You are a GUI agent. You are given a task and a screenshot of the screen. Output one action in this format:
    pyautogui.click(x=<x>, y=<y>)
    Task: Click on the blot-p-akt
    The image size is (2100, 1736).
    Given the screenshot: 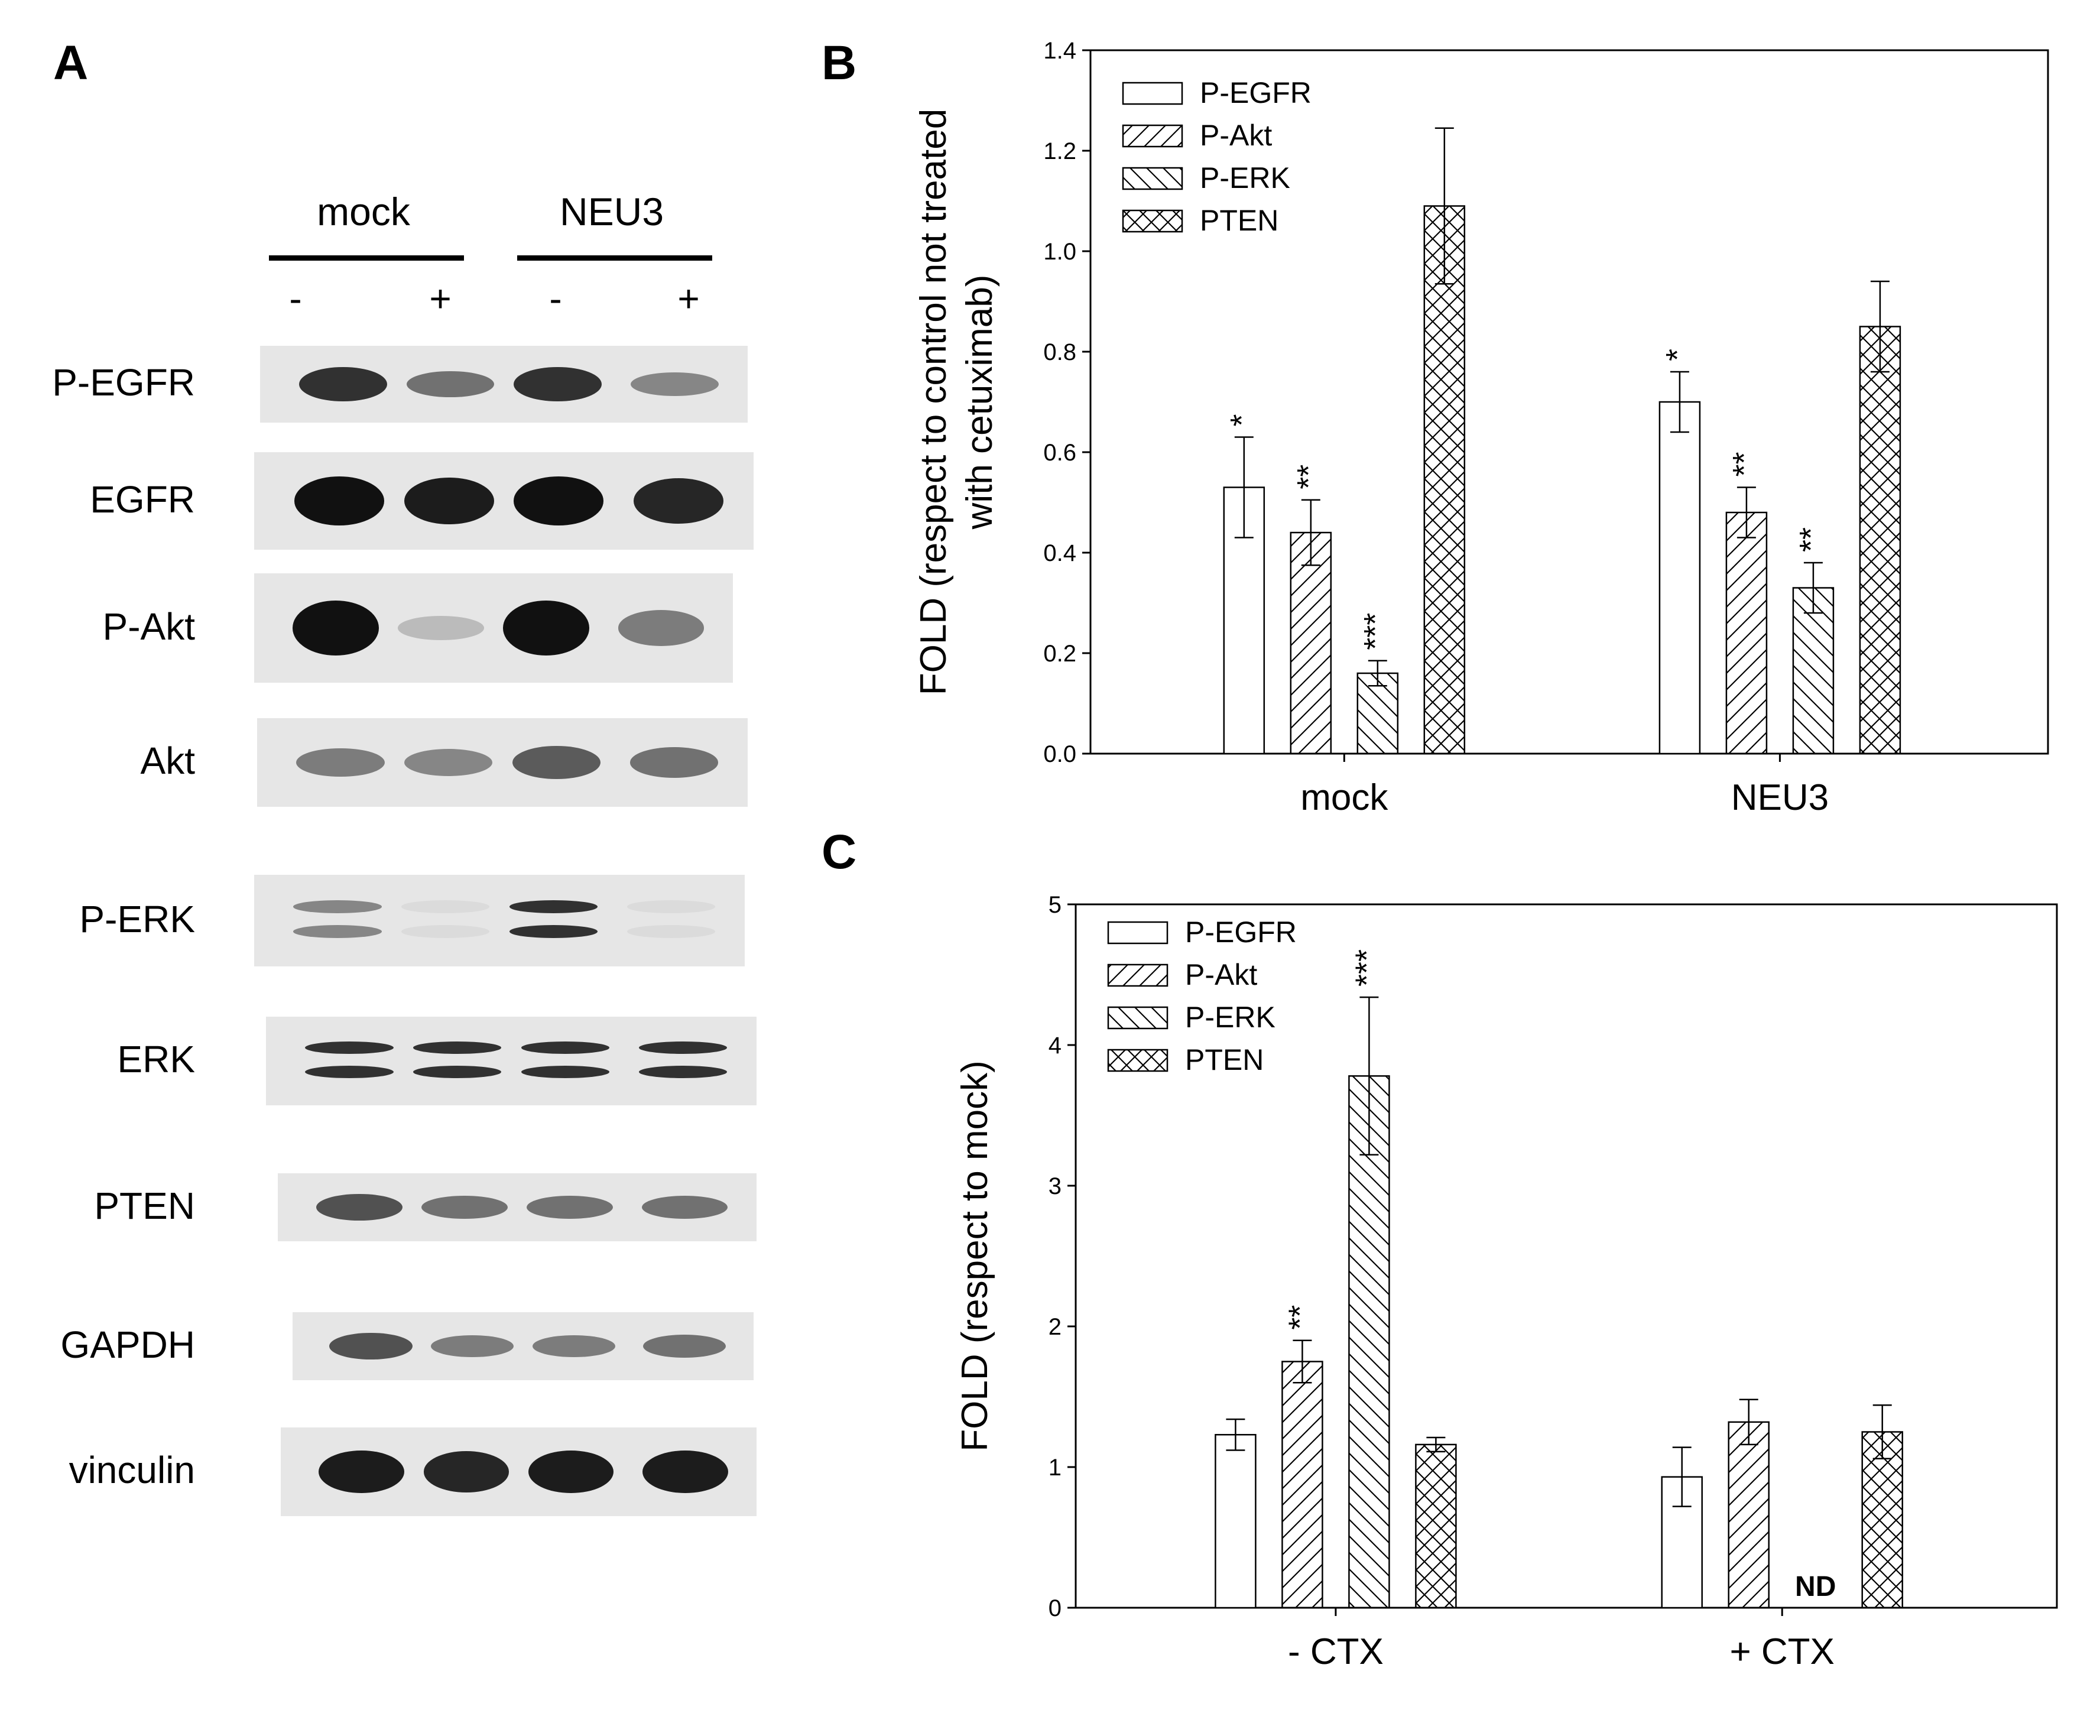 What is the action you would take?
    pyautogui.click(x=493, y=628)
    